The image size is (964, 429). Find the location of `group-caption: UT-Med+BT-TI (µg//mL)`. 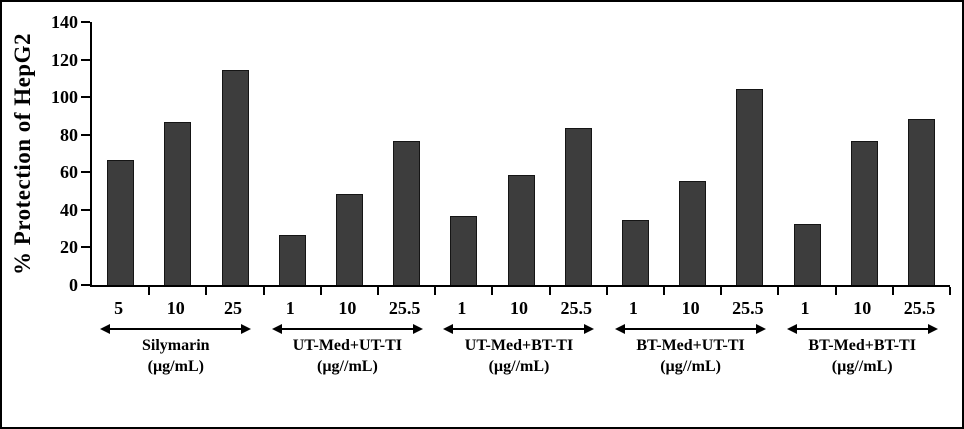

group-caption: UT-Med+BT-TI (µg//mL) is located at coordinates (519, 350).